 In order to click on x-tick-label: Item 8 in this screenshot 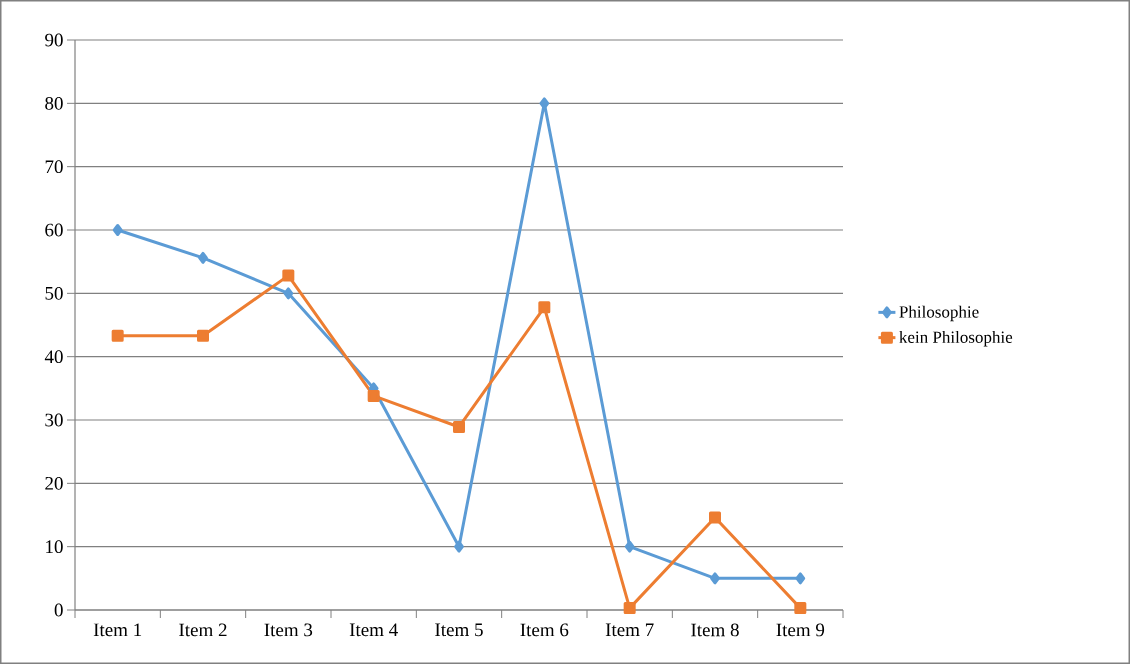, I will do `click(715, 630)`.